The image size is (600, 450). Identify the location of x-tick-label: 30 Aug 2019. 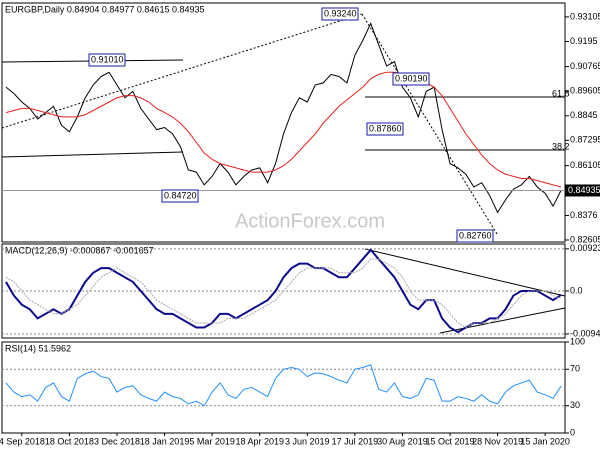
(402, 441).